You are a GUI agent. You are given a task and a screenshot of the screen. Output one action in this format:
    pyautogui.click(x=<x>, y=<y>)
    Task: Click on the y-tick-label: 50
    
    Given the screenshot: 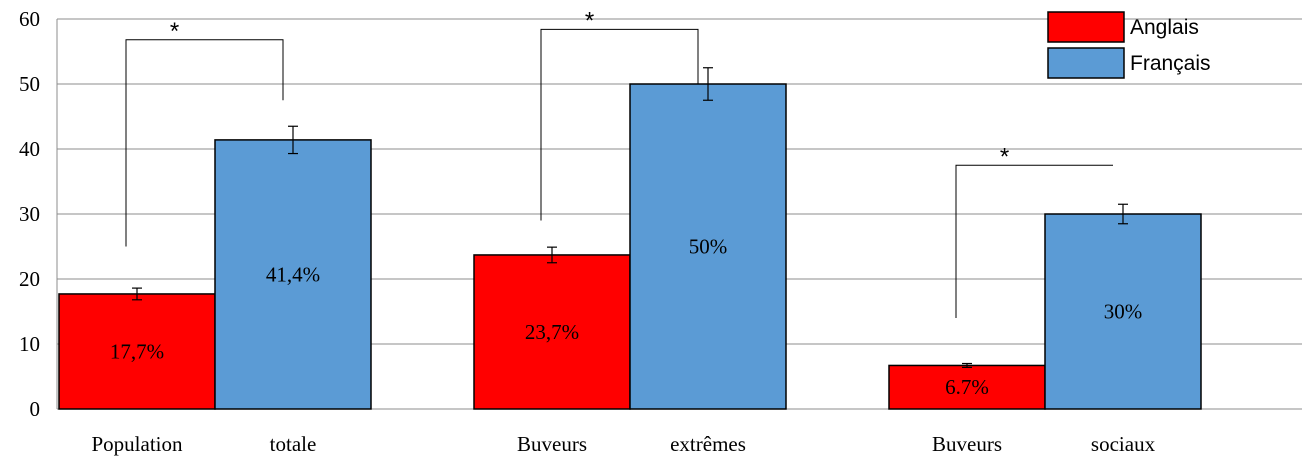 What is the action you would take?
    pyautogui.click(x=29, y=84)
    